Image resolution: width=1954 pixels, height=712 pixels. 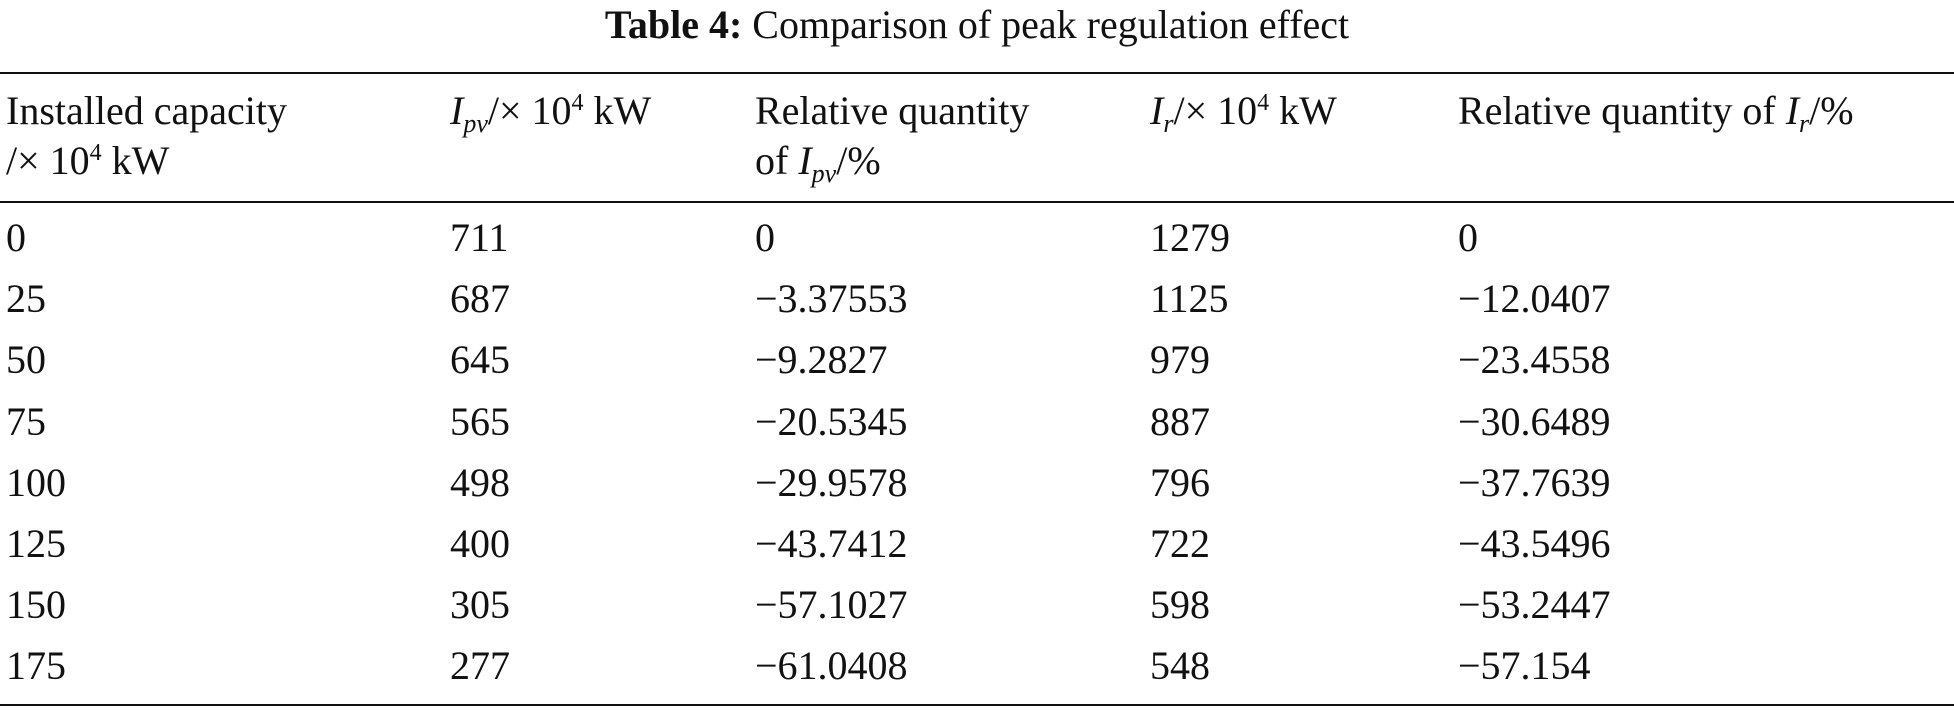 What do you see at coordinates (1534, 605) in the screenshot?
I see `cell-relative-ir: −53.2447` at bounding box center [1534, 605].